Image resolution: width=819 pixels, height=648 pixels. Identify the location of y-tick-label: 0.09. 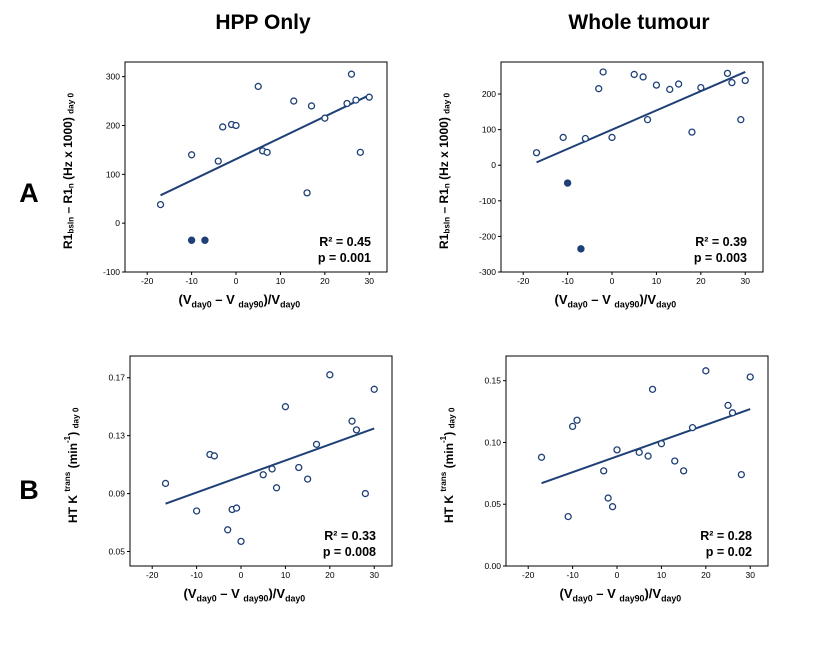
(117, 494).